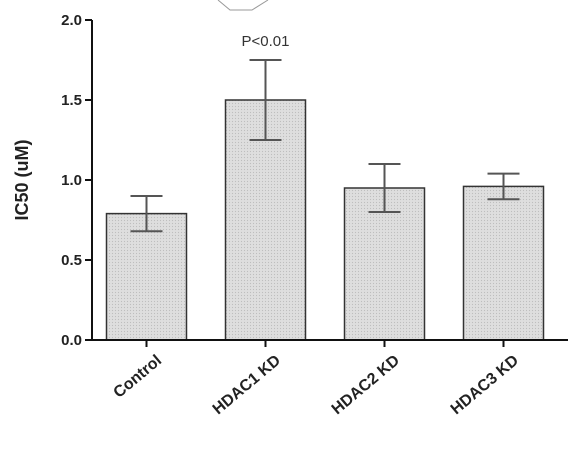 This screenshot has width=572, height=464. What do you see at coordinates (243, 5) in the screenshot?
I see `cropped-graphic-fragment` at bounding box center [243, 5].